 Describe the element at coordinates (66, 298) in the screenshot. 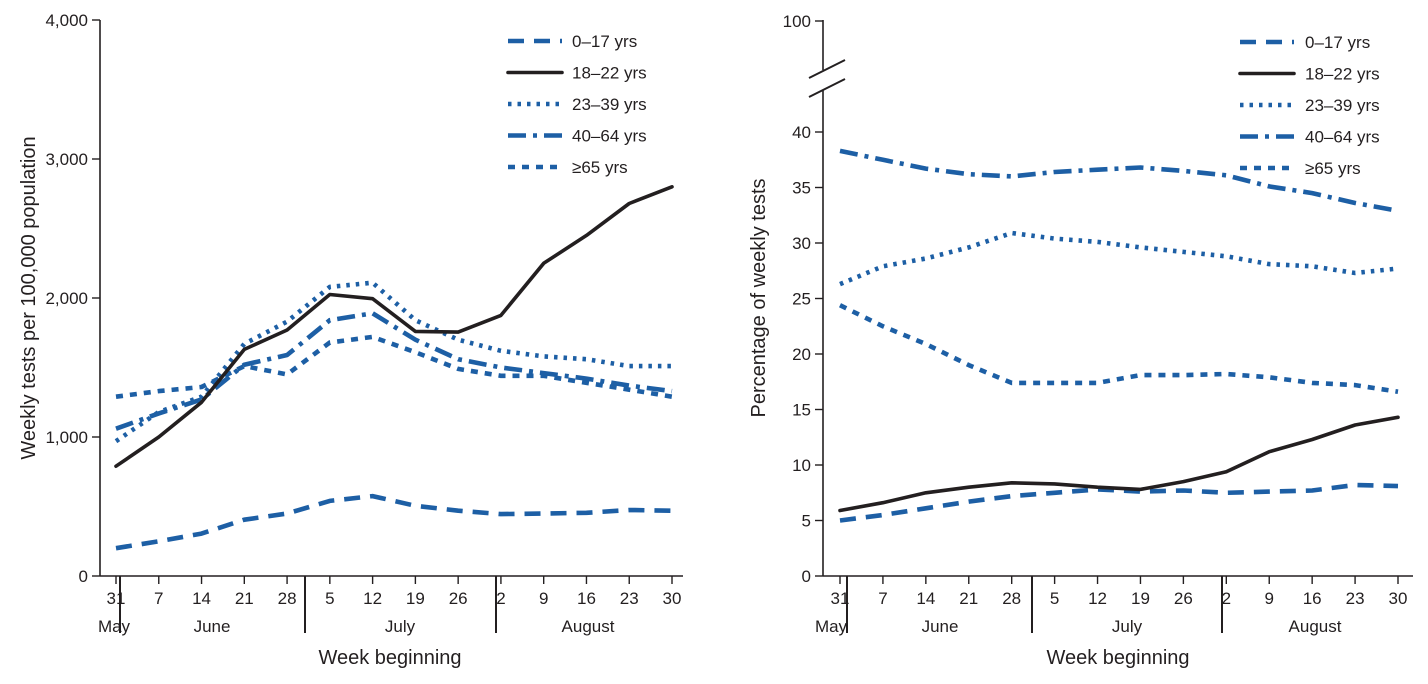

I see `y-tick-label: 2,000` at that location.